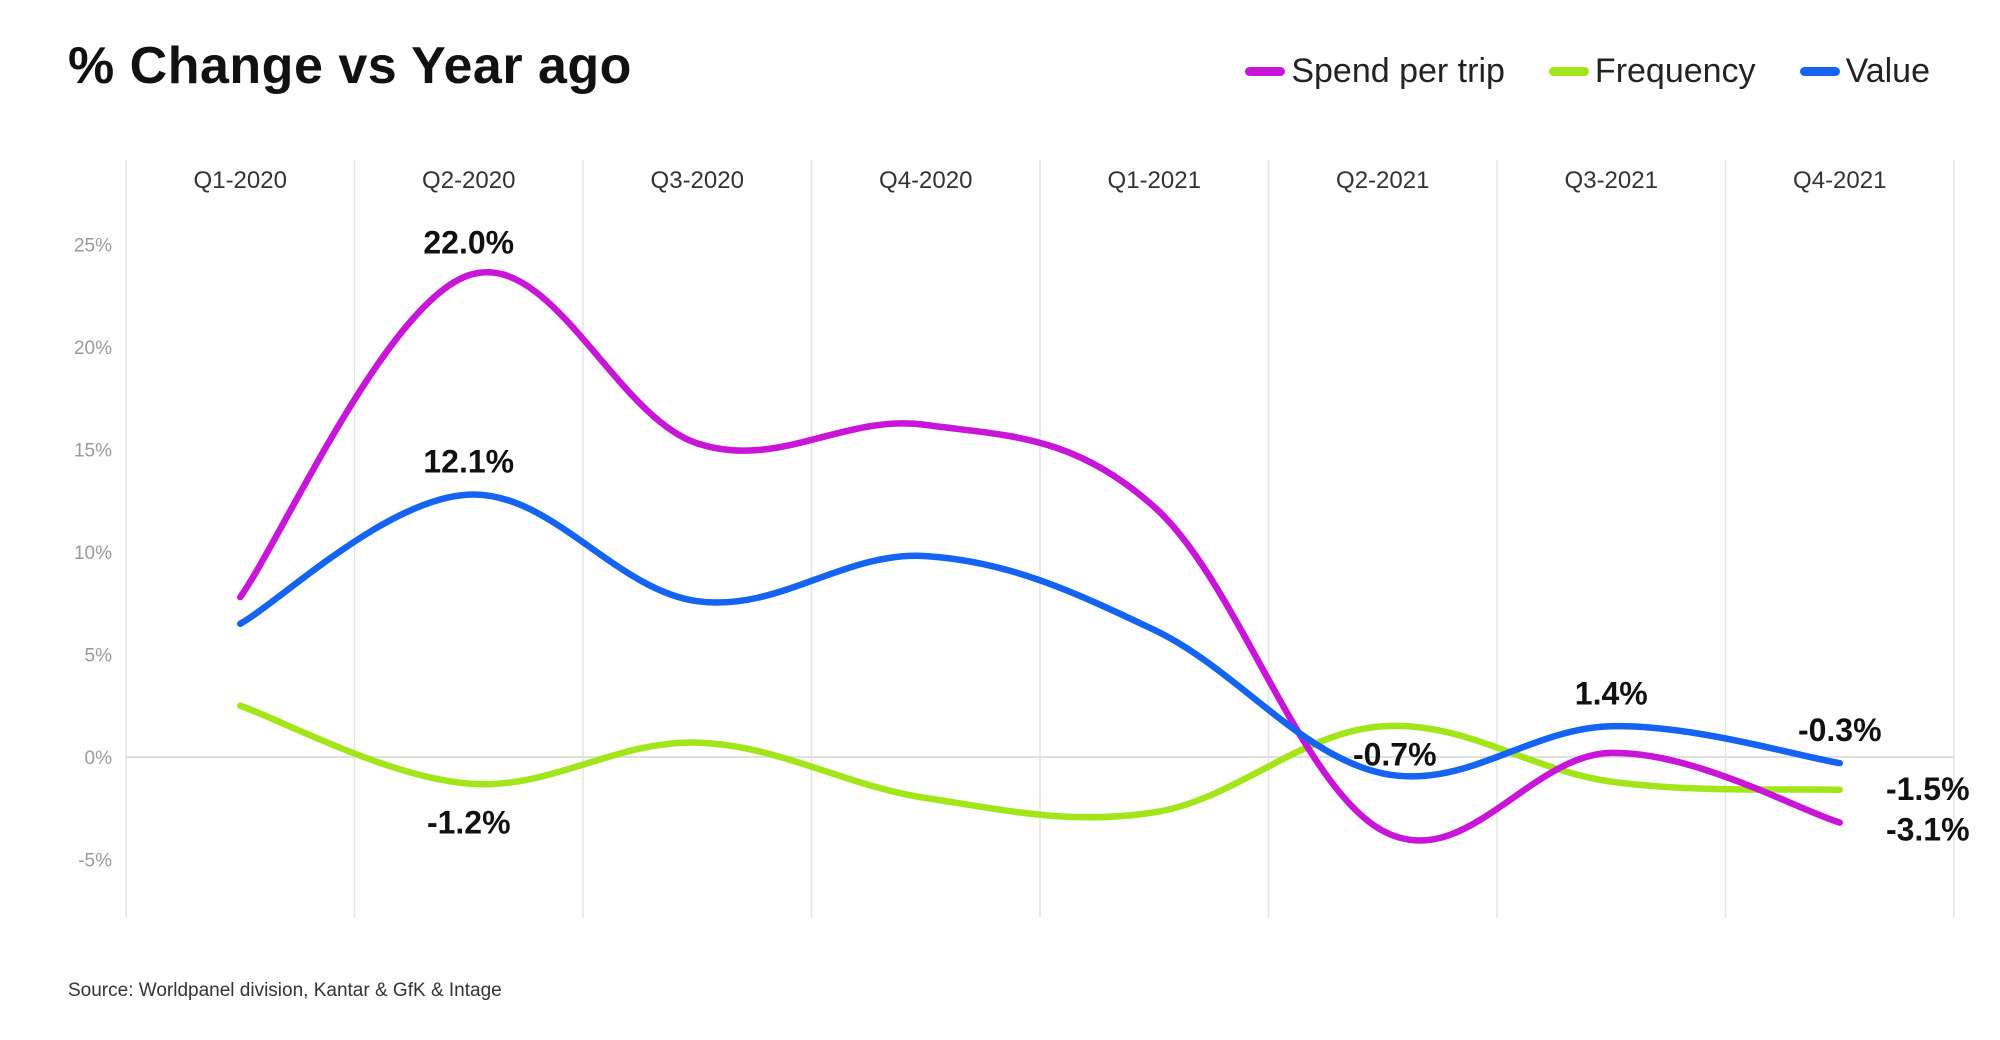 This screenshot has width=2000, height=1040. Describe the element at coordinates (925, 180) in the screenshot. I see `x-tick-label: Q4-2020` at that location.